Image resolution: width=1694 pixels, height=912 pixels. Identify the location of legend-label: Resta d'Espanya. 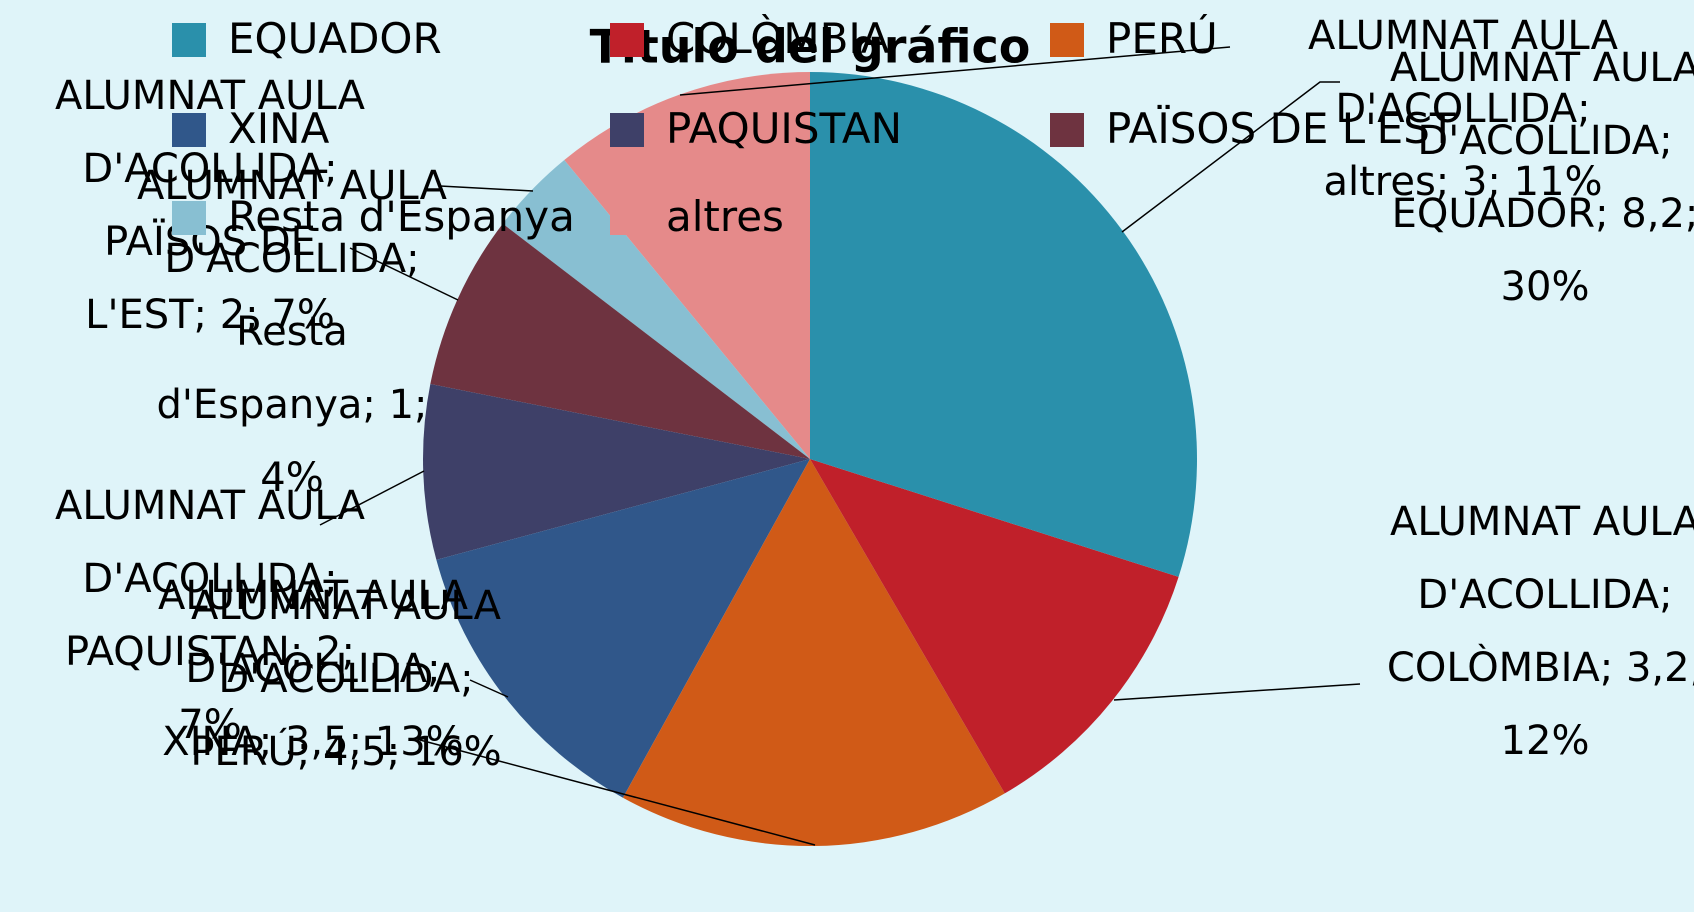
(401, 216).